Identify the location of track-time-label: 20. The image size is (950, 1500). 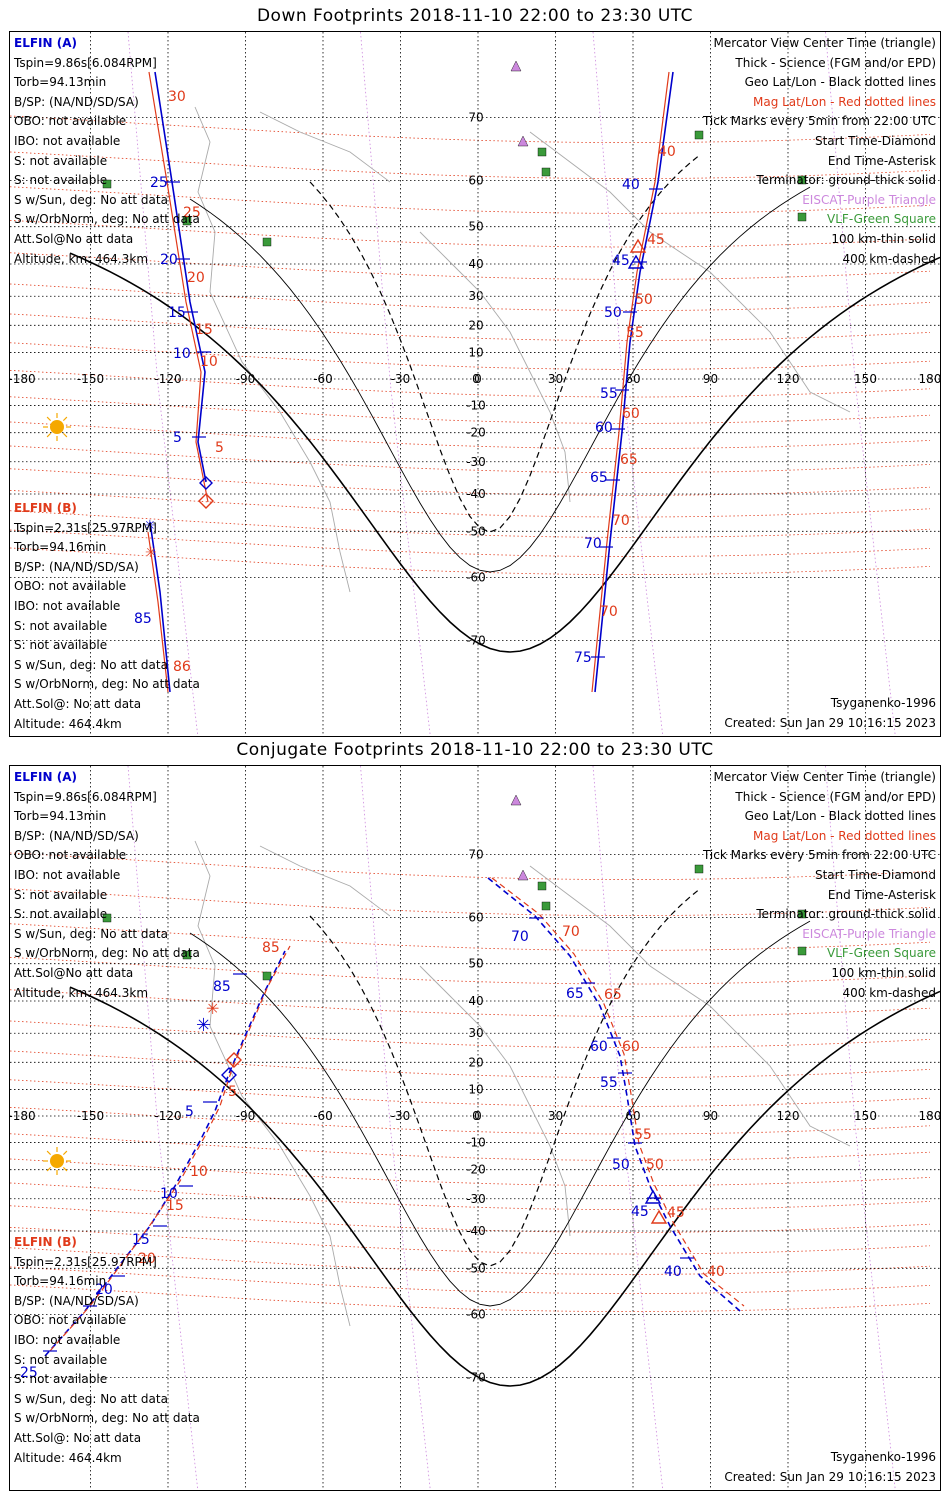
(169, 260).